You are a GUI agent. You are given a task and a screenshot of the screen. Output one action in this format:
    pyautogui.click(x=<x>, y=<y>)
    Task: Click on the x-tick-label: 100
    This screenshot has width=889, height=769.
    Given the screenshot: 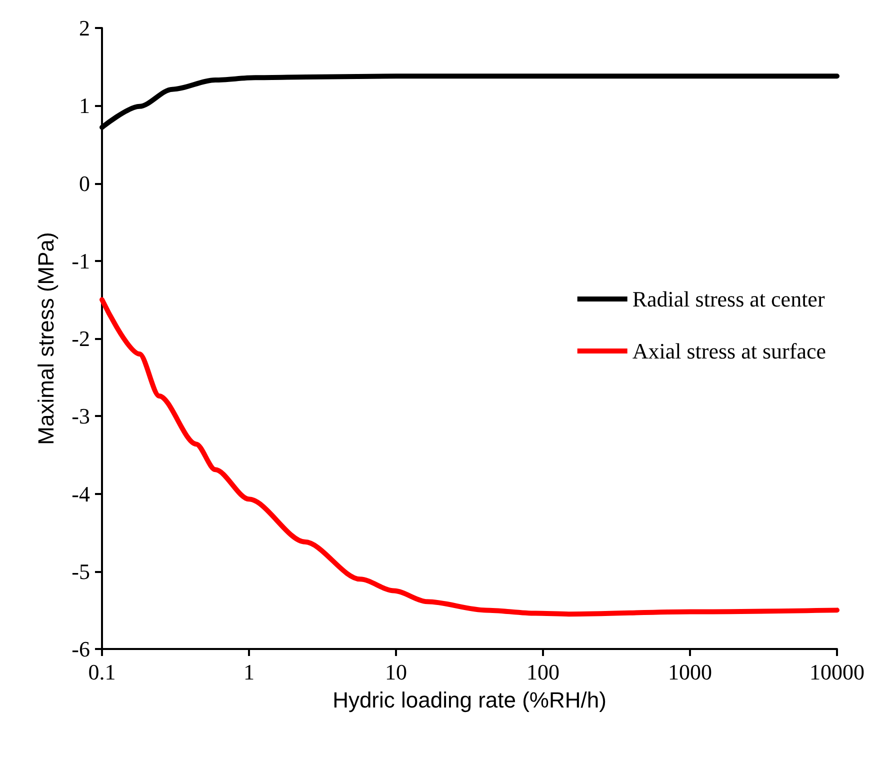 What is the action you would take?
    pyautogui.click(x=543, y=672)
    